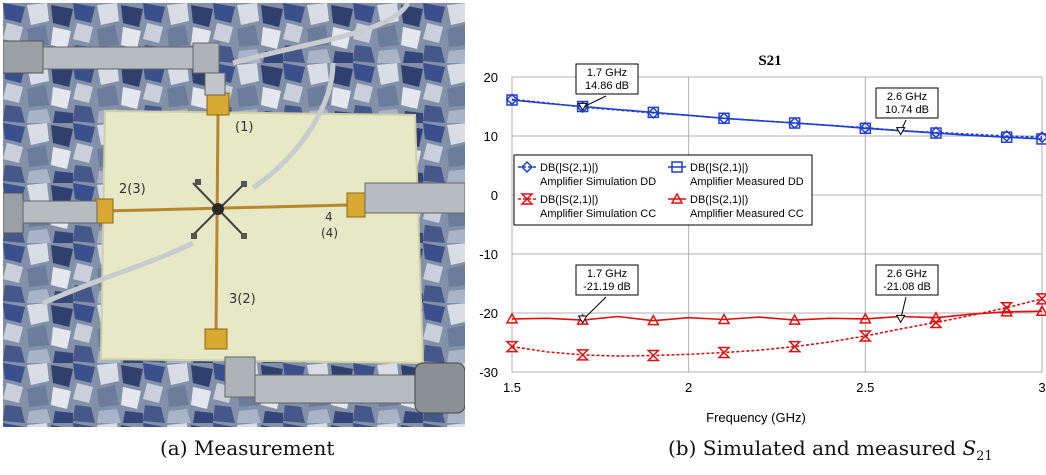  I want to click on caption-b-subscript: 21, so click(984, 456).